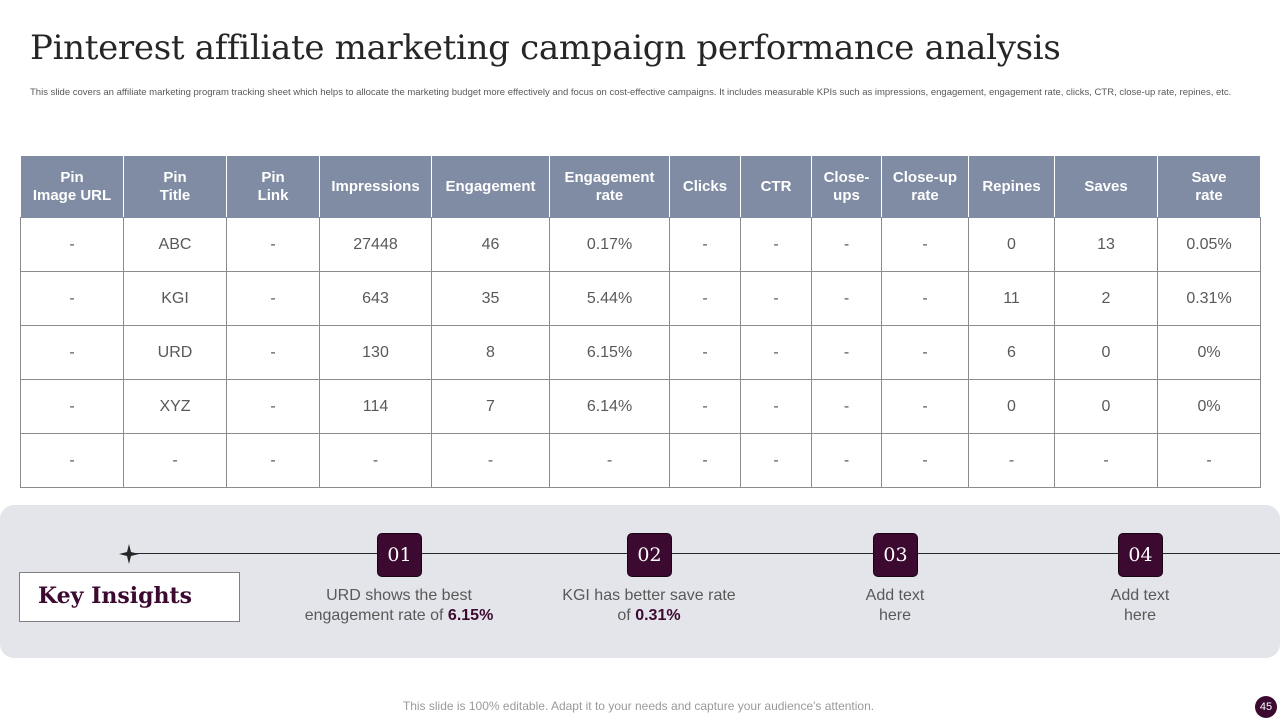  Describe the element at coordinates (704, 553) in the screenshot. I see `timeline-line` at that location.